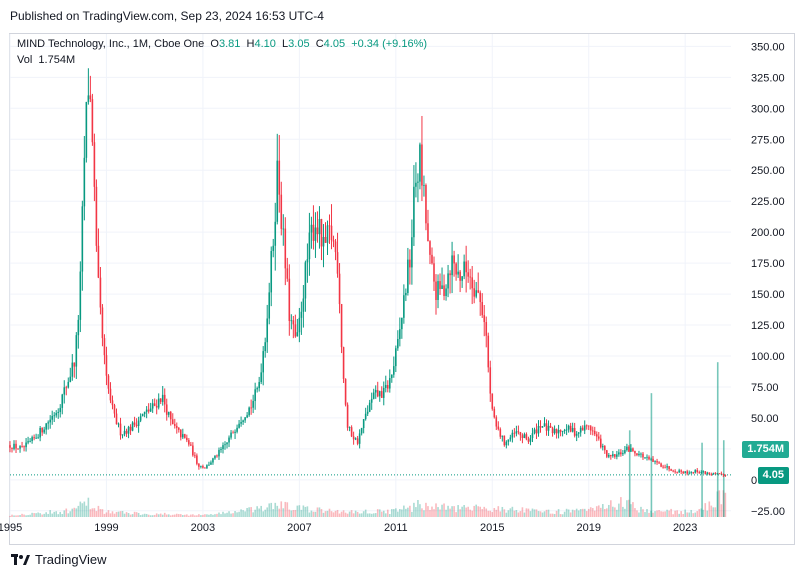 The width and height of the screenshot is (804, 578). What do you see at coordinates (765, 388) in the screenshot?
I see `price-tick-label: 75.00` at bounding box center [765, 388].